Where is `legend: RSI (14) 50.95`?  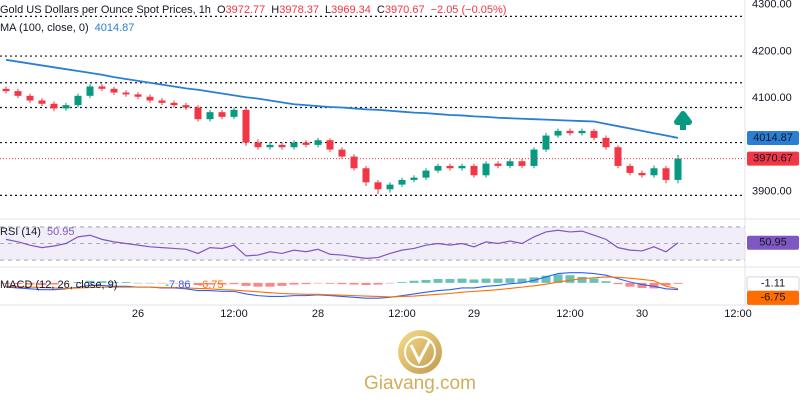
legend: RSI (14) 50.95 is located at coordinates (37, 232).